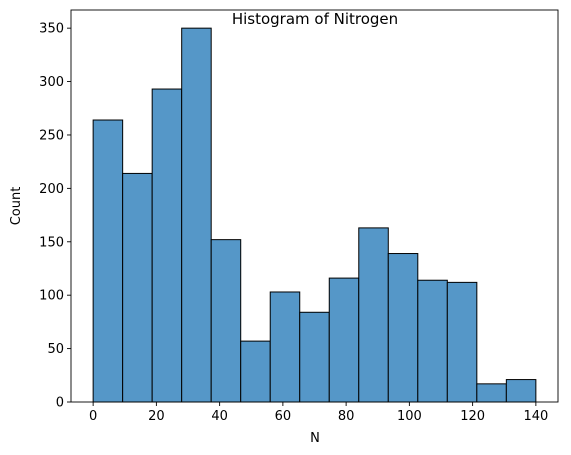  I want to click on y-axis-ticks: 0 50 100 150 200 250 300 350, so click(55, 216).